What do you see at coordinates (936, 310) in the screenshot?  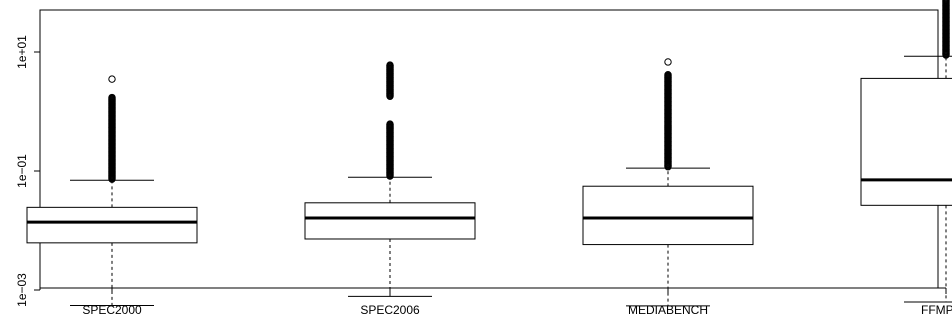 I see `x-category-label: FFMPEG` at bounding box center [936, 310].